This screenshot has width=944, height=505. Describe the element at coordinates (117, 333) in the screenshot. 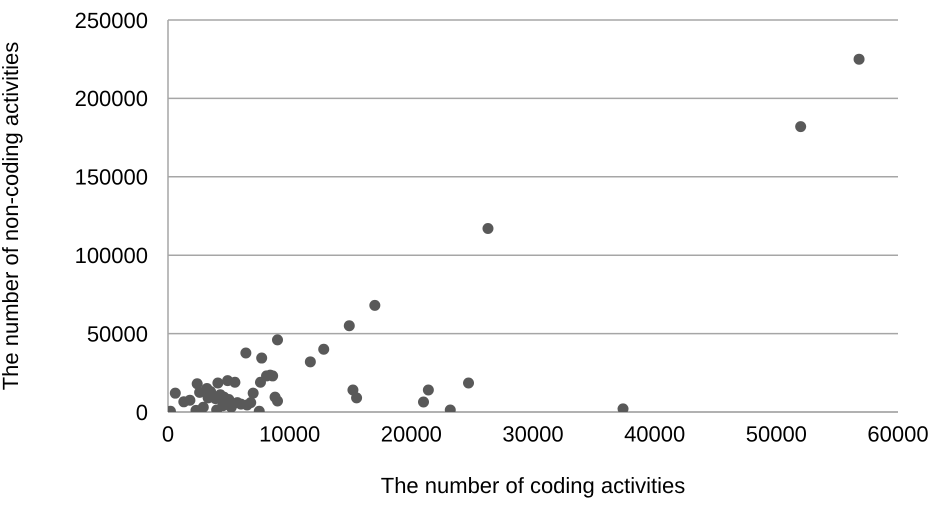

I see `y-tick-label: 50000` at that location.